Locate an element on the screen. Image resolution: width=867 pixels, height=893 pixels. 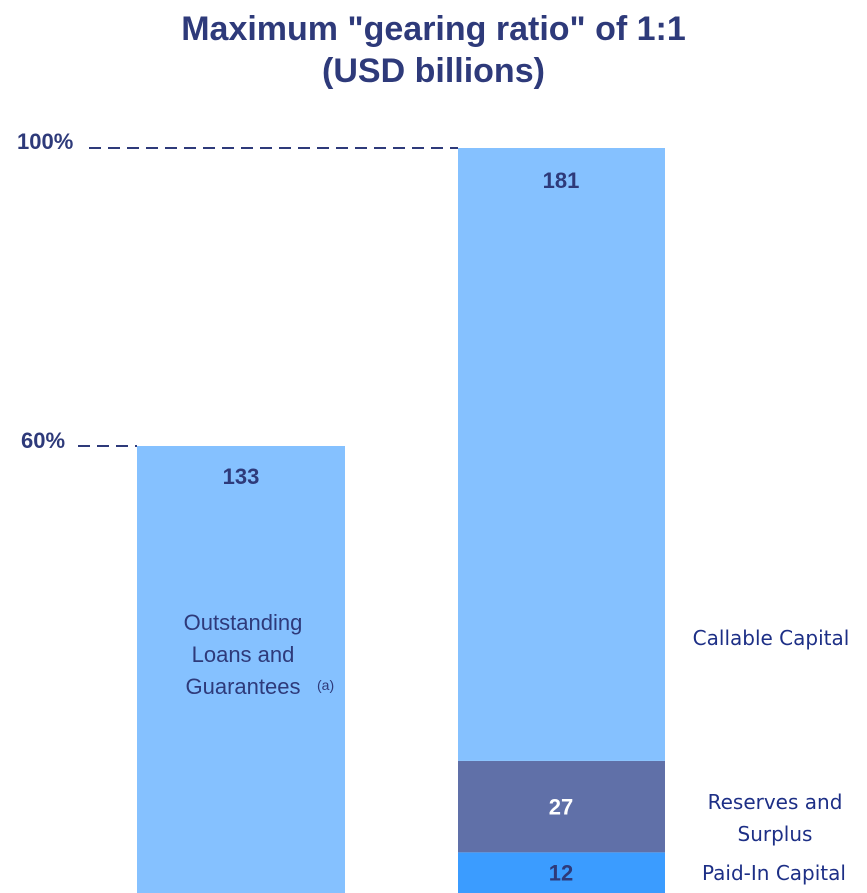
data-label-outstanding-loans: 133 is located at coordinates (241, 476).